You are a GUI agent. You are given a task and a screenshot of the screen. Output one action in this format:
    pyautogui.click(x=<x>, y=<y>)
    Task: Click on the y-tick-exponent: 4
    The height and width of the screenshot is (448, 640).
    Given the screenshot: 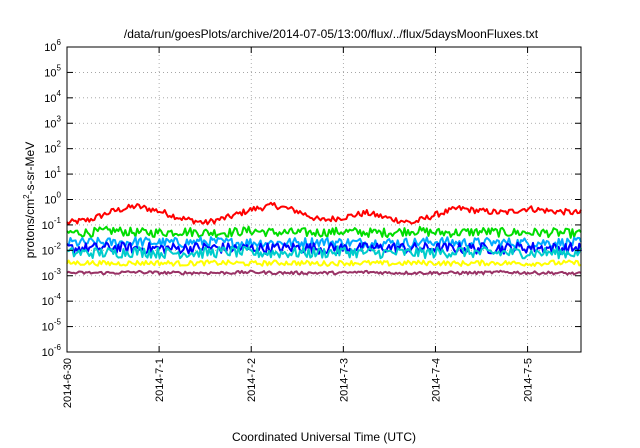 What is the action you would take?
    pyautogui.click(x=59, y=93)
    